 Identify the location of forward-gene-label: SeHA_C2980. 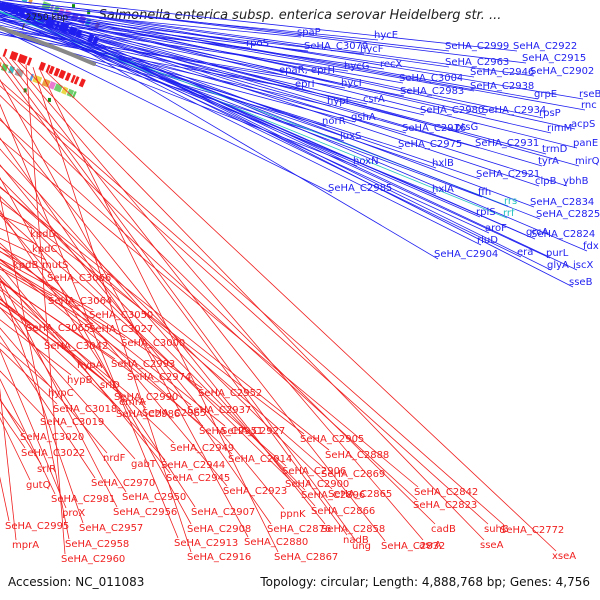
(452, 110).